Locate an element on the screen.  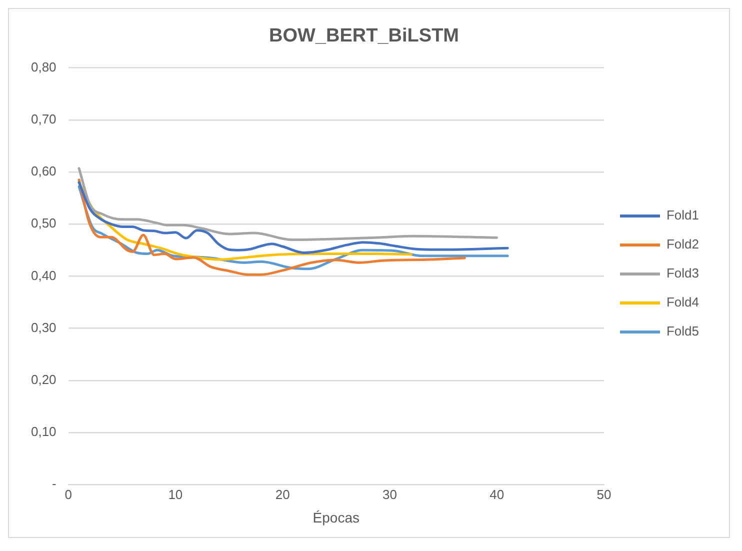
x-axis-title: Épocas is located at coordinates (336, 517).